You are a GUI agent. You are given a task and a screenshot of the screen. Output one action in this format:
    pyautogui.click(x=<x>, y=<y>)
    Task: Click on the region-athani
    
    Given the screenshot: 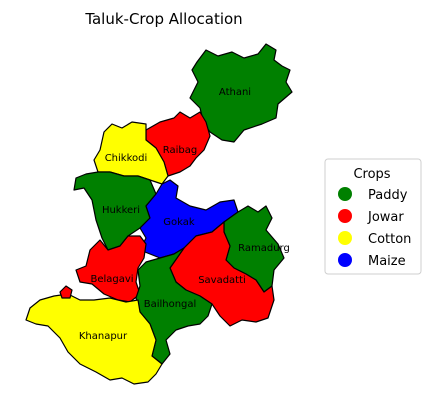 What is the action you would take?
    pyautogui.click(x=241, y=93)
    